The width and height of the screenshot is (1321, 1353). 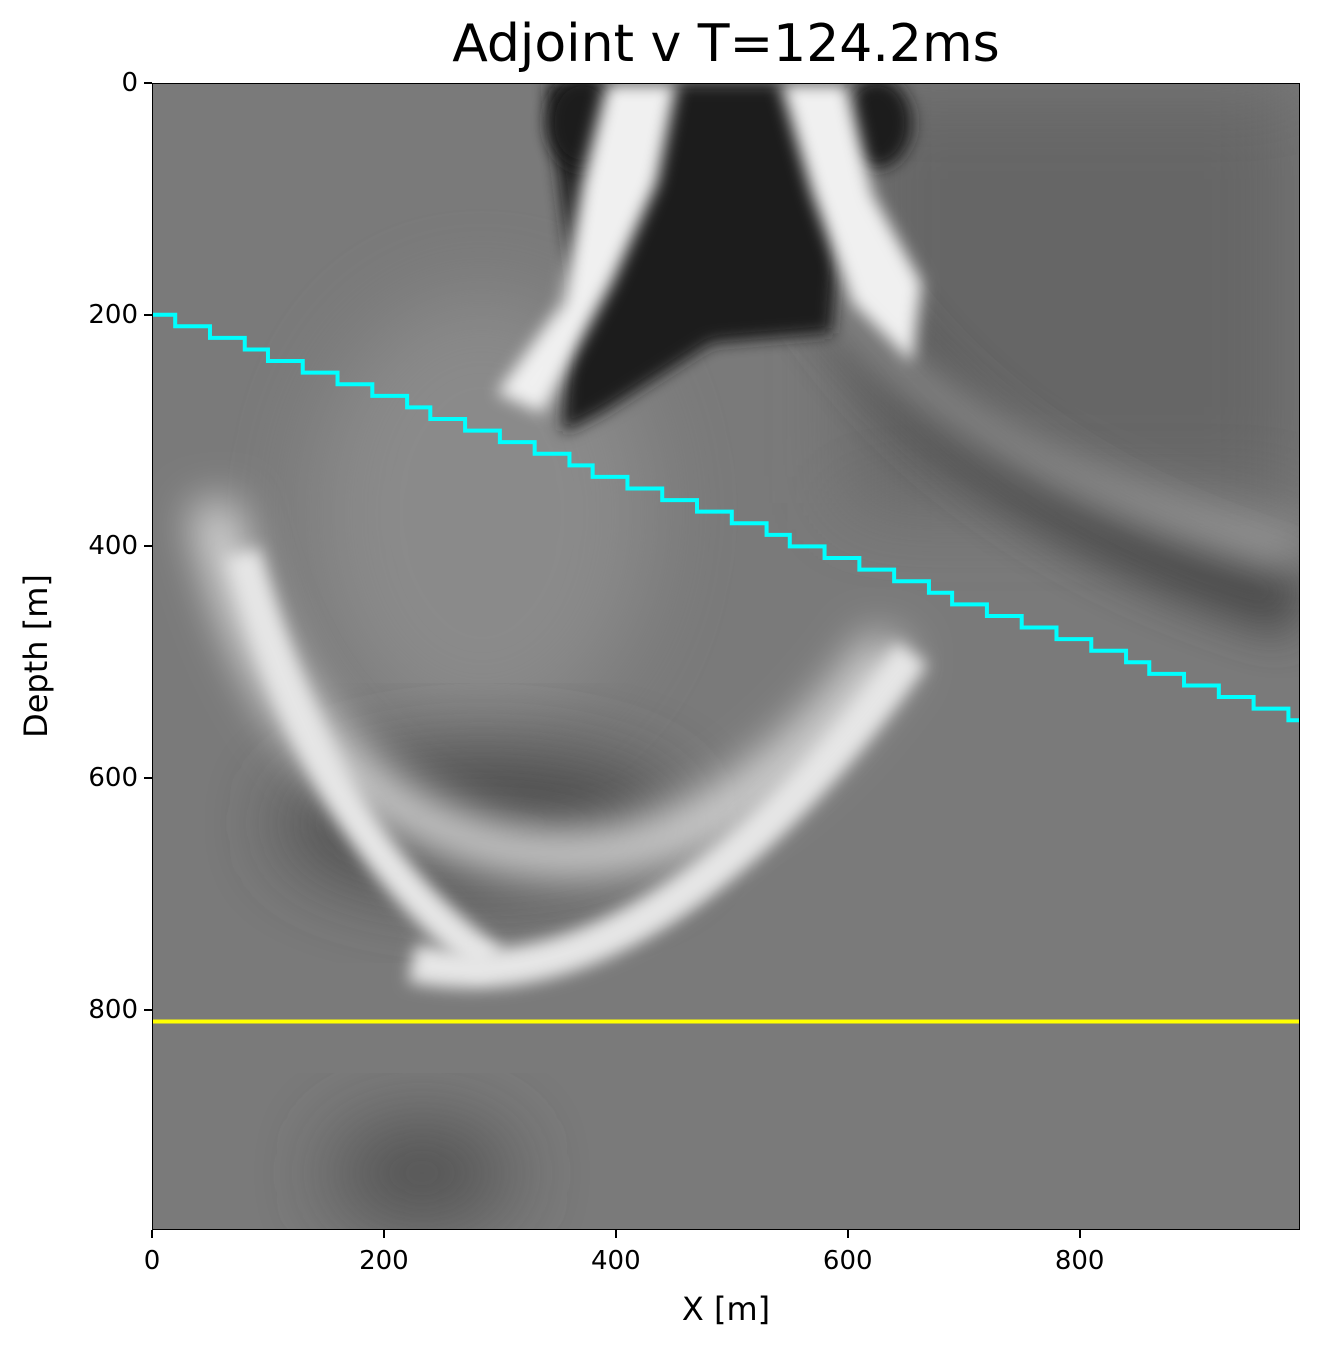 I want to click on y-tick-label: 200, so click(x=113, y=314).